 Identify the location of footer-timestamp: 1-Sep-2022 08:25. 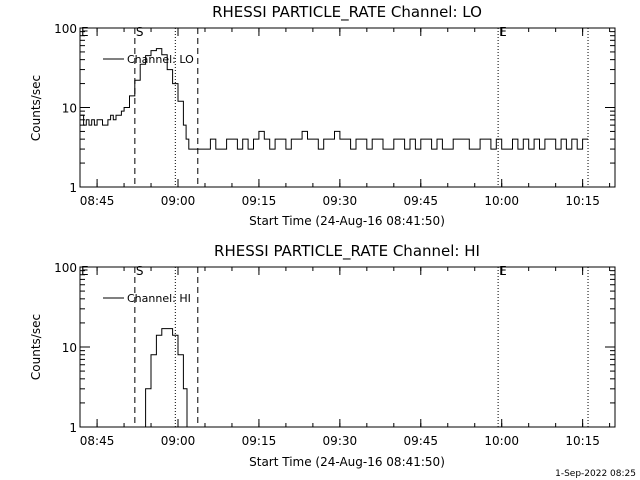
(595, 474).